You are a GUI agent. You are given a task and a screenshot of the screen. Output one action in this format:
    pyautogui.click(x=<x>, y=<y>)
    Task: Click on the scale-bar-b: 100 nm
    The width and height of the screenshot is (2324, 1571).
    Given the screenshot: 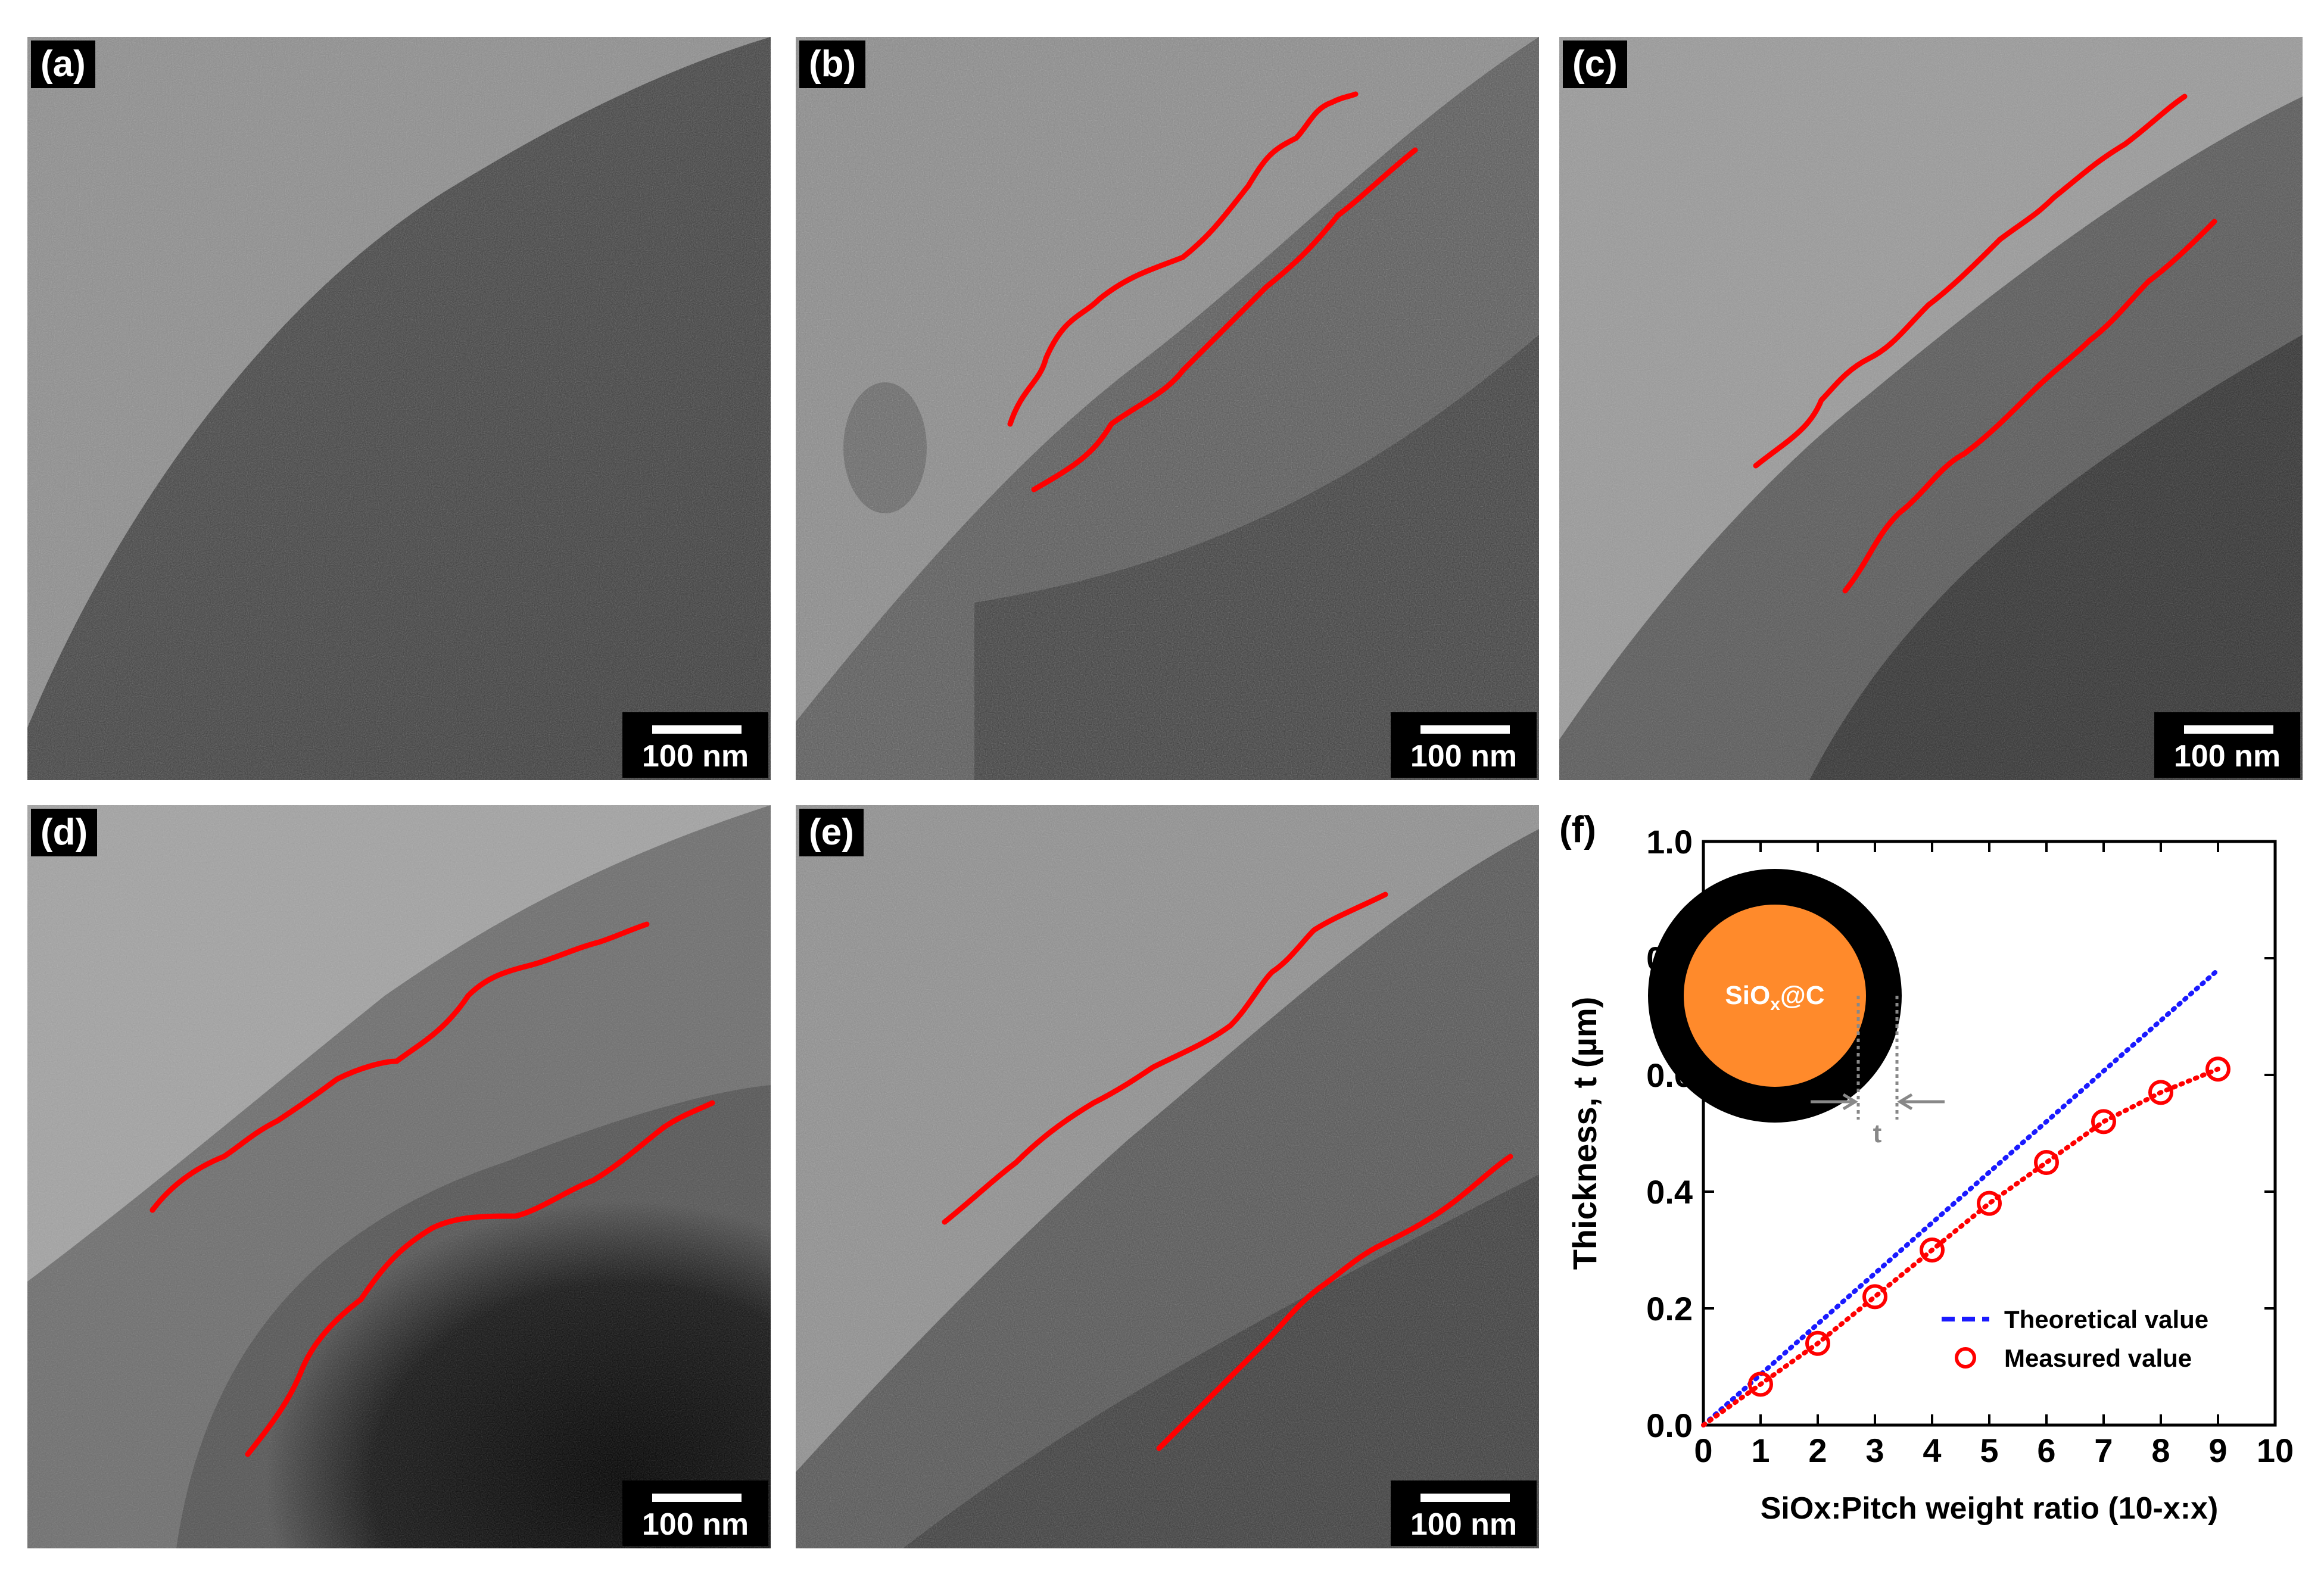 What is the action you would take?
    pyautogui.click(x=1464, y=745)
    